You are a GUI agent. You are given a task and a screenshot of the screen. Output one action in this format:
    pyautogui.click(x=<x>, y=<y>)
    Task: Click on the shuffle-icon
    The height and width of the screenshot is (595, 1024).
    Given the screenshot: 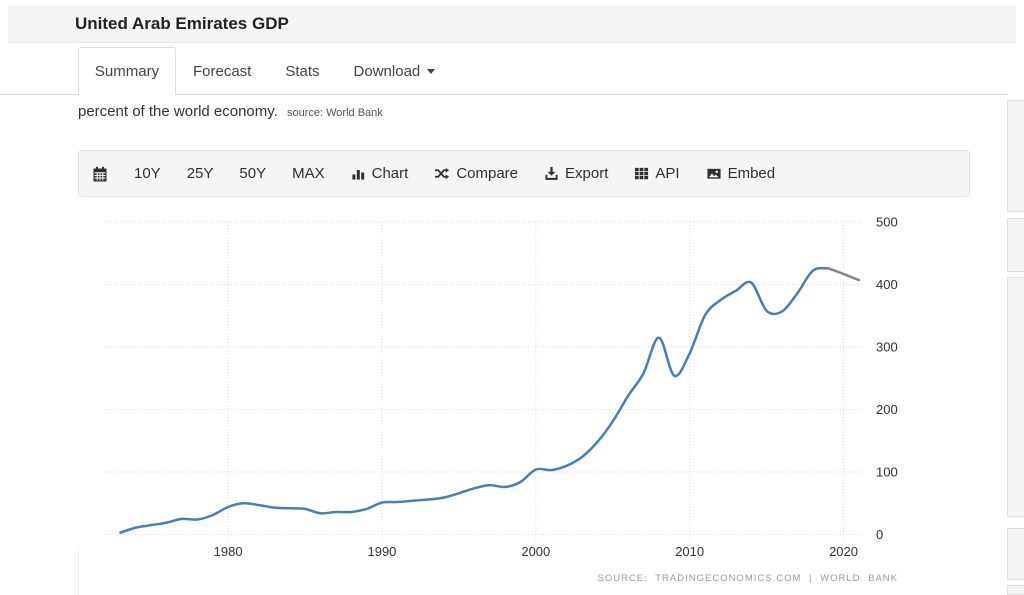 What is the action you would take?
    pyautogui.click(x=442, y=173)
    